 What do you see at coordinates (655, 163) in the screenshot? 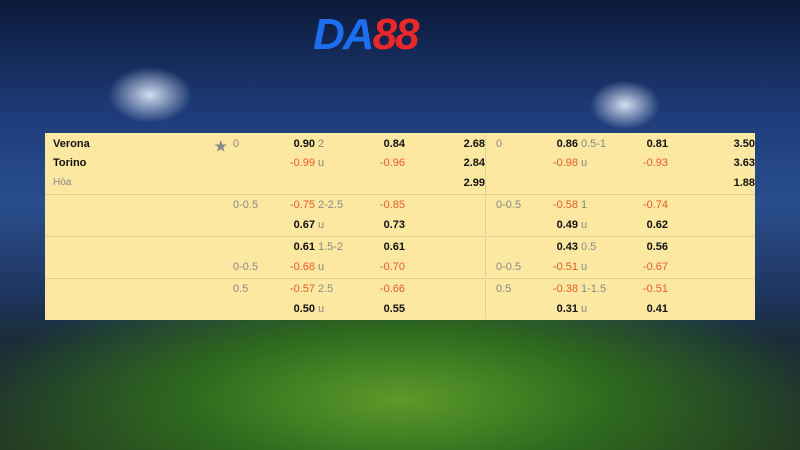
I see `h1-ou-odds: -0.93` at bounding box center [655, 163].